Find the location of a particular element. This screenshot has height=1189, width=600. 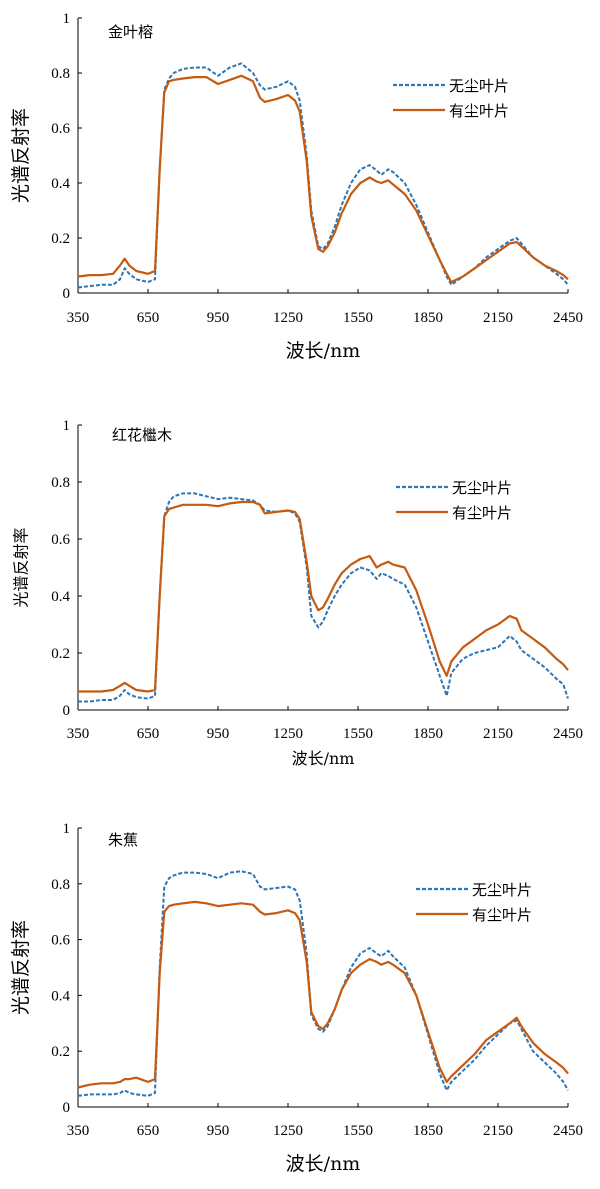

chart-title: 红花檵木 is located at coordinates (142, 435).